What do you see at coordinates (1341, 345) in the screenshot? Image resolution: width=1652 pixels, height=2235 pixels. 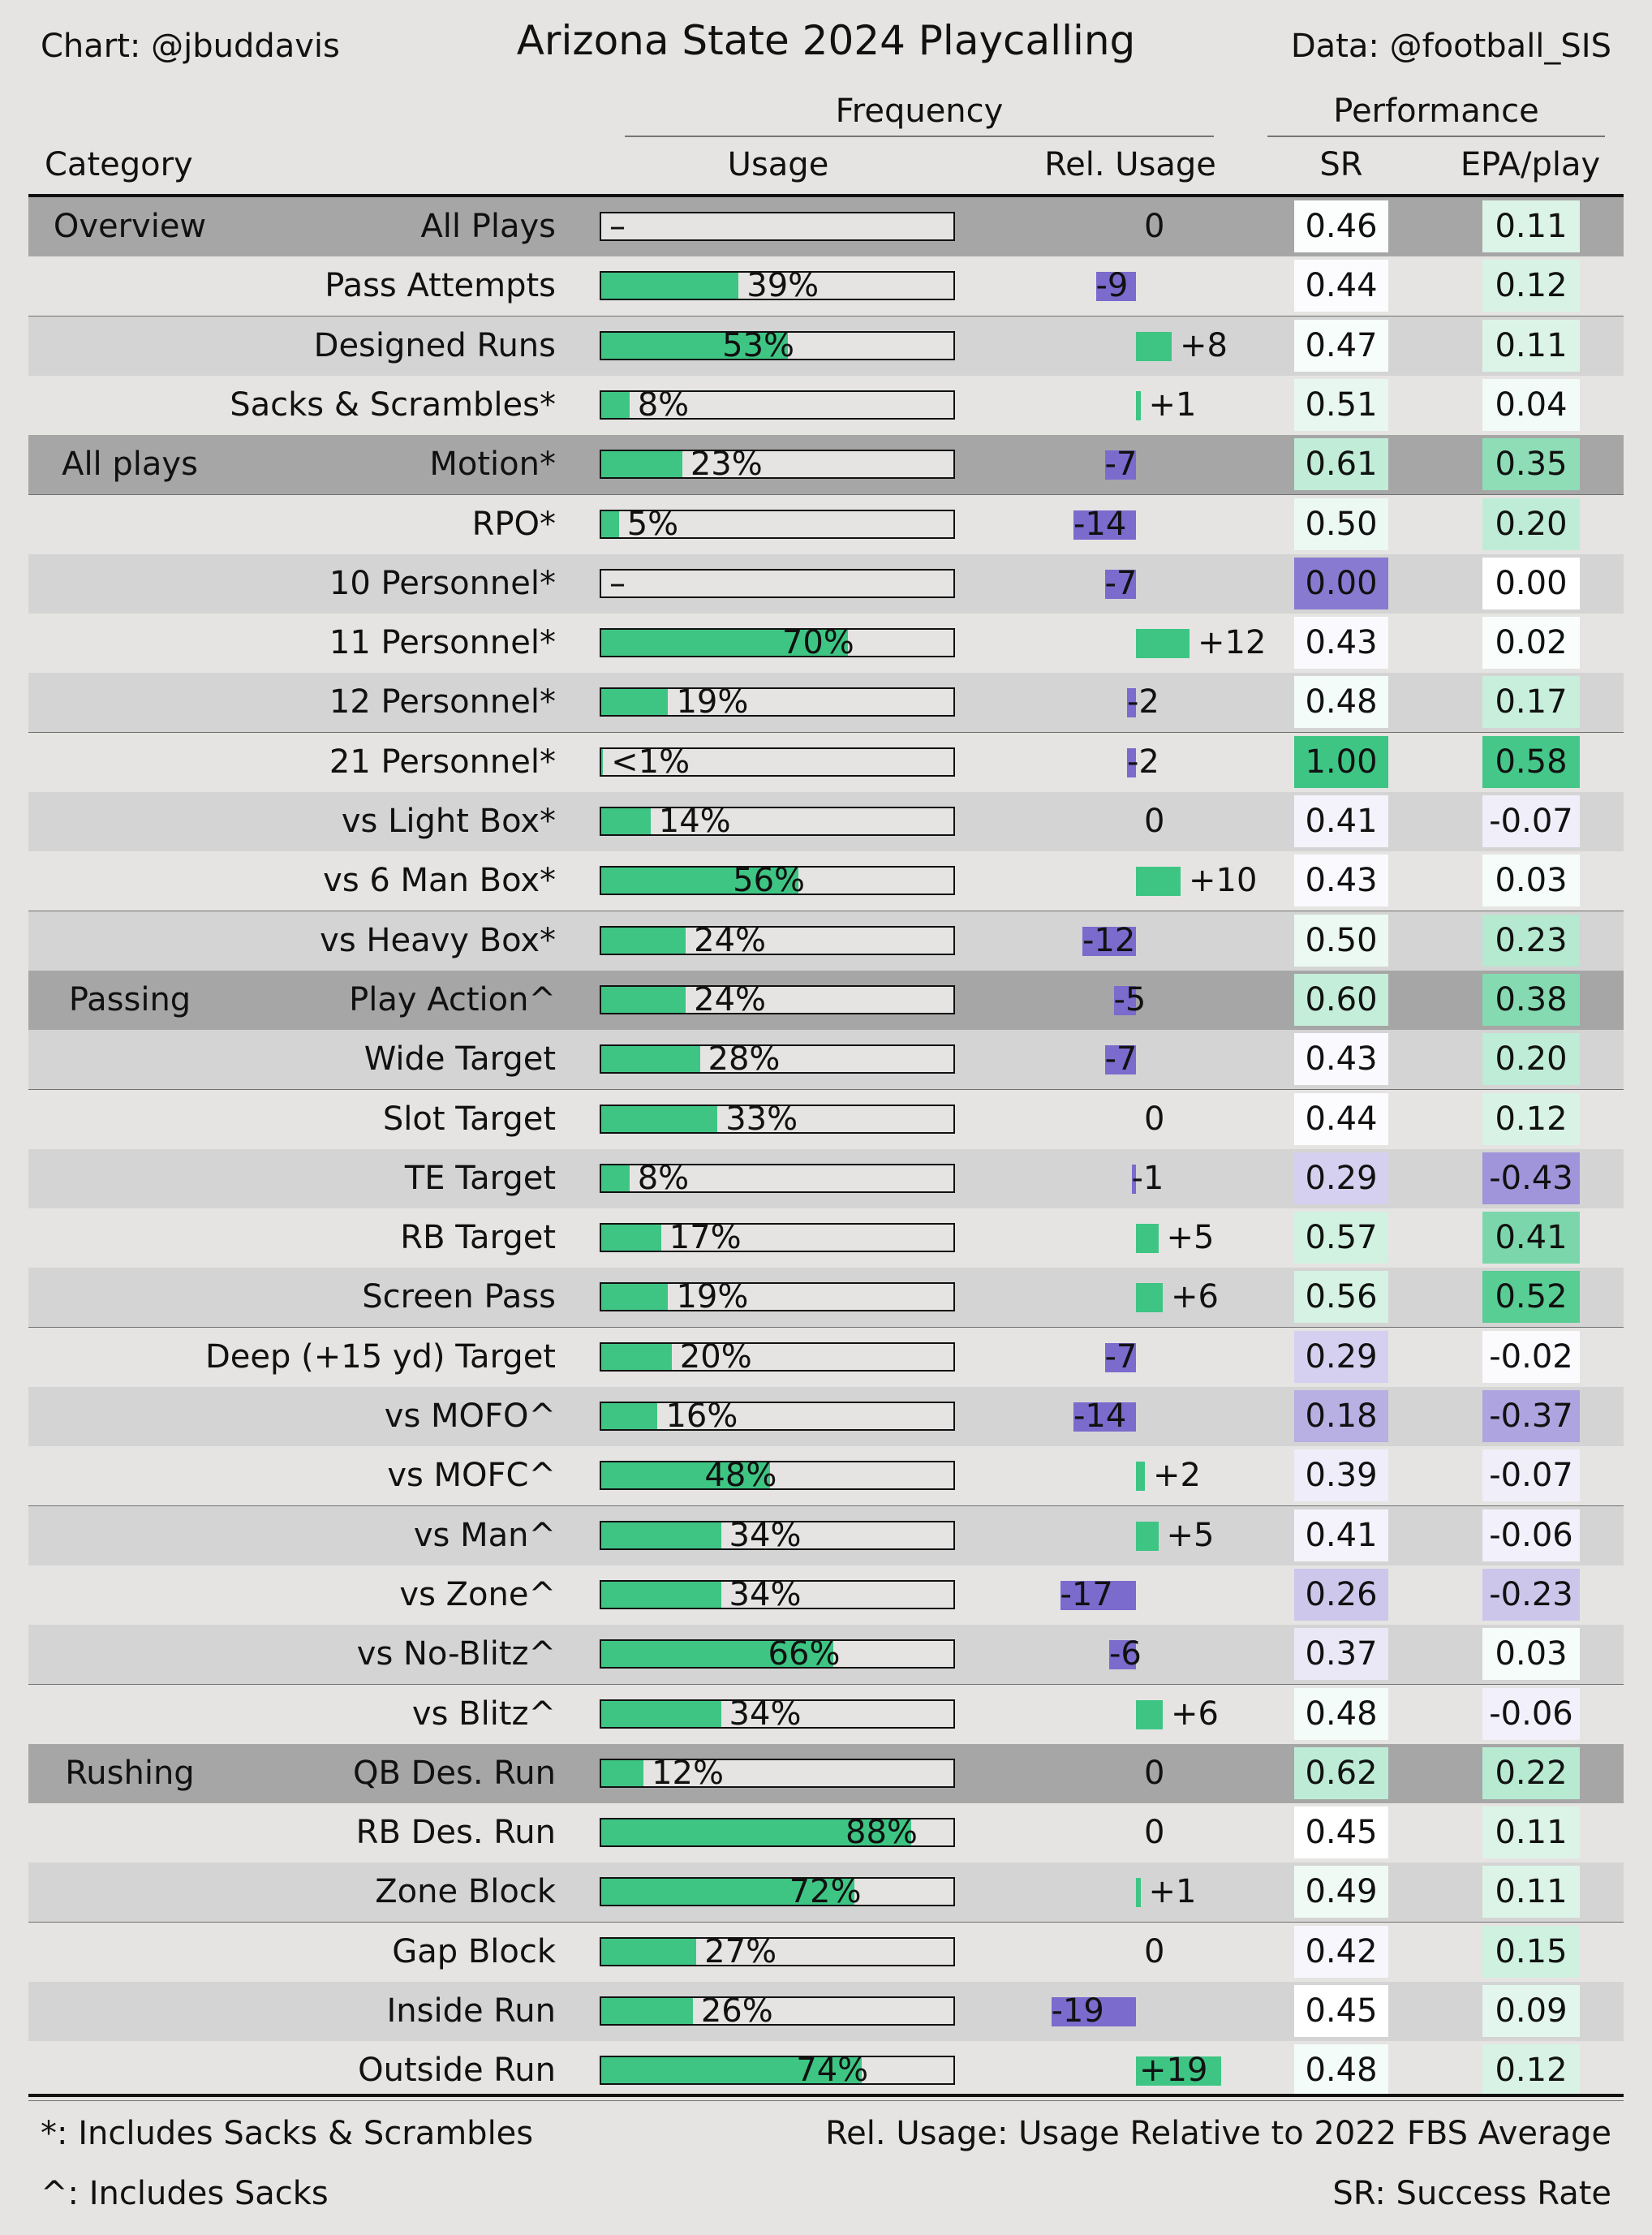 I see `success-rate-cell: 0.47` at bounding box center [1341, 345].